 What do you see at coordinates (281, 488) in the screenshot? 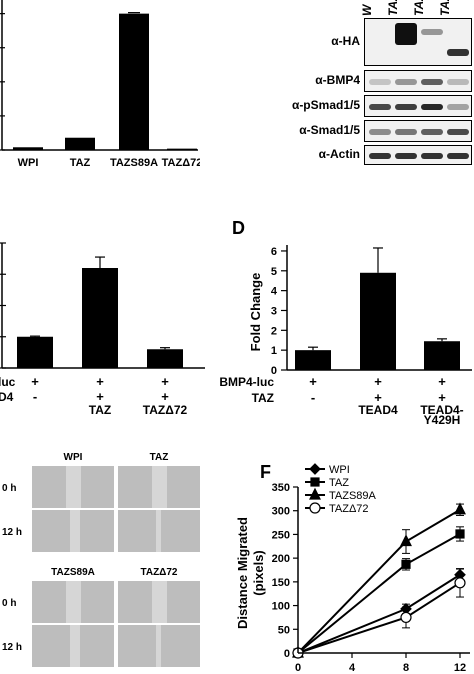
I see `panel-f-y-tick-label: 350` at bounding box center [281, 488].